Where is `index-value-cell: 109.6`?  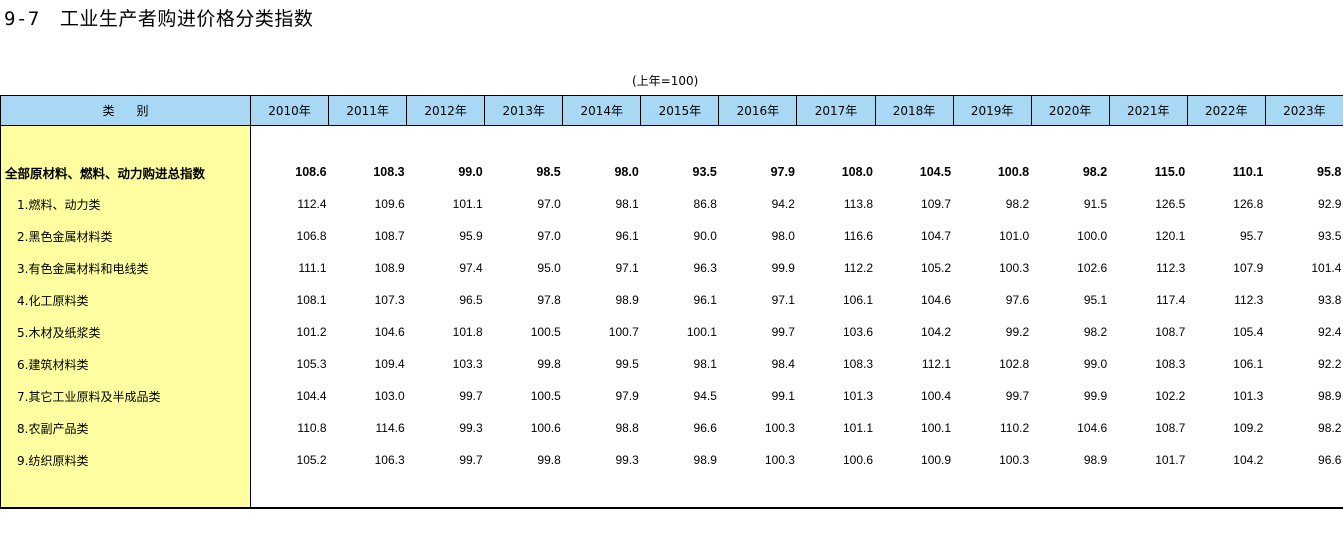 index-value-cell: 109.6 is located at coordinates (389, 204).